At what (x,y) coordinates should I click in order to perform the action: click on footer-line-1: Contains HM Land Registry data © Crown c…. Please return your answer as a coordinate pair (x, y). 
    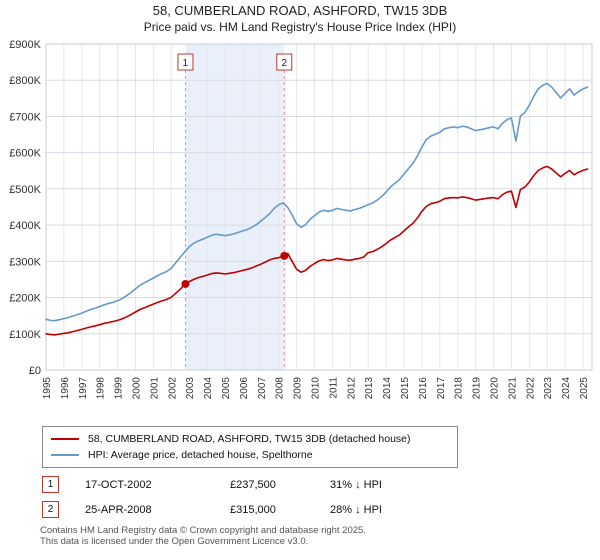
    Looking at the image, I should click on (203, 530).